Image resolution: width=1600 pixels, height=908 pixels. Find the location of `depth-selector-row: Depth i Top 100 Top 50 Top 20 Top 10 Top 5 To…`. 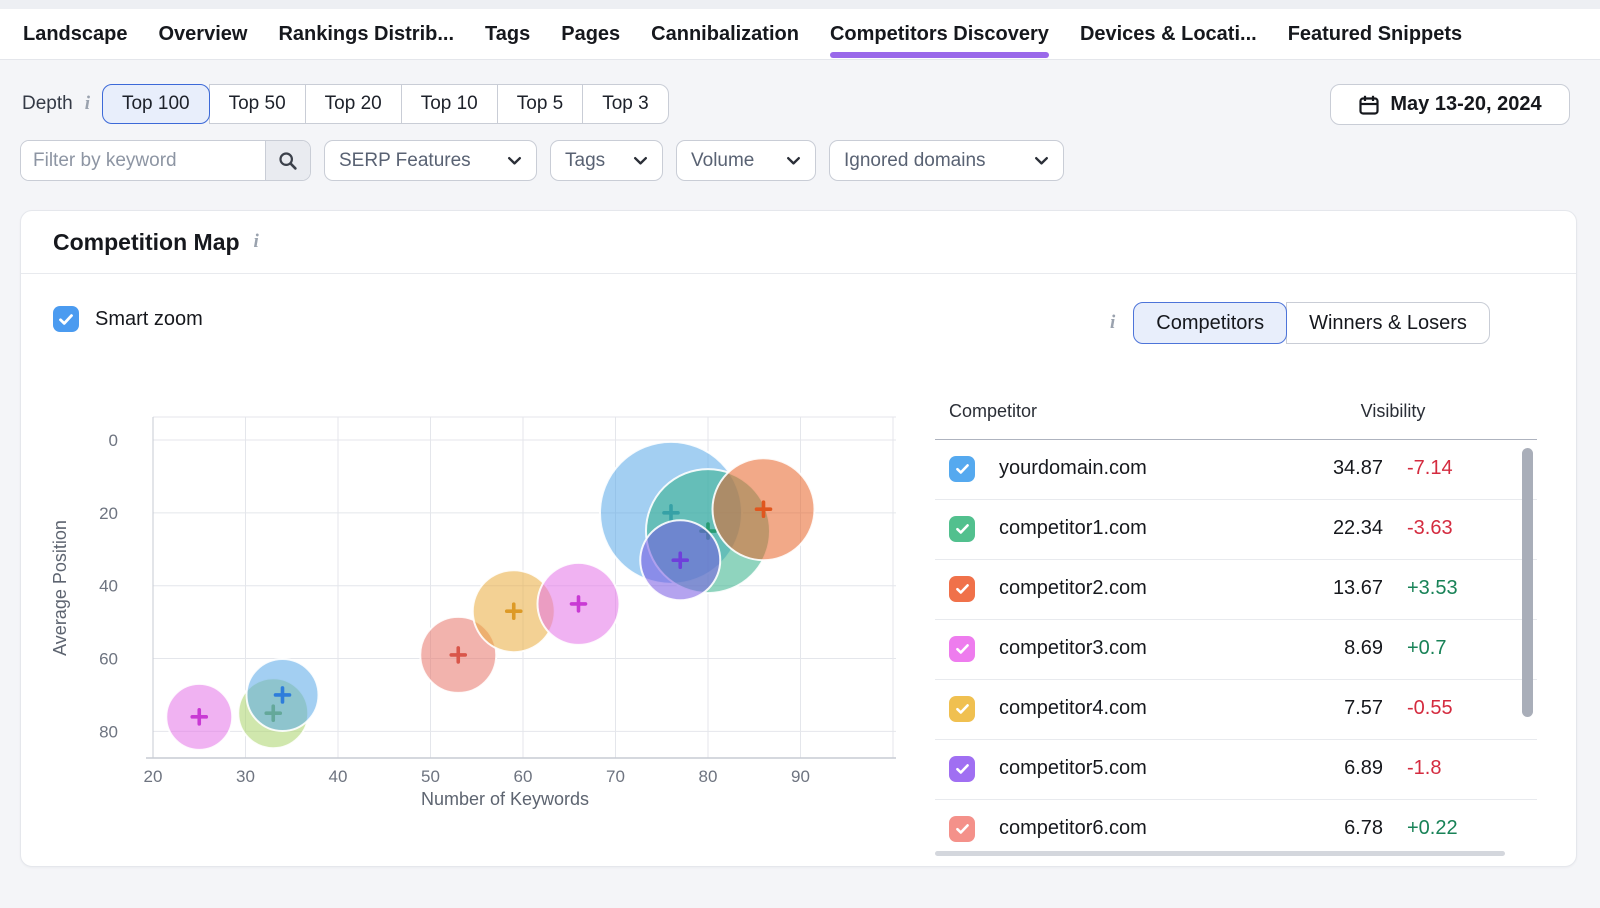

depth-selector-row: Depth i Top 100 Top 50 Top 20 Top 10 Top 5 To… is located at coordinates (345, 104).